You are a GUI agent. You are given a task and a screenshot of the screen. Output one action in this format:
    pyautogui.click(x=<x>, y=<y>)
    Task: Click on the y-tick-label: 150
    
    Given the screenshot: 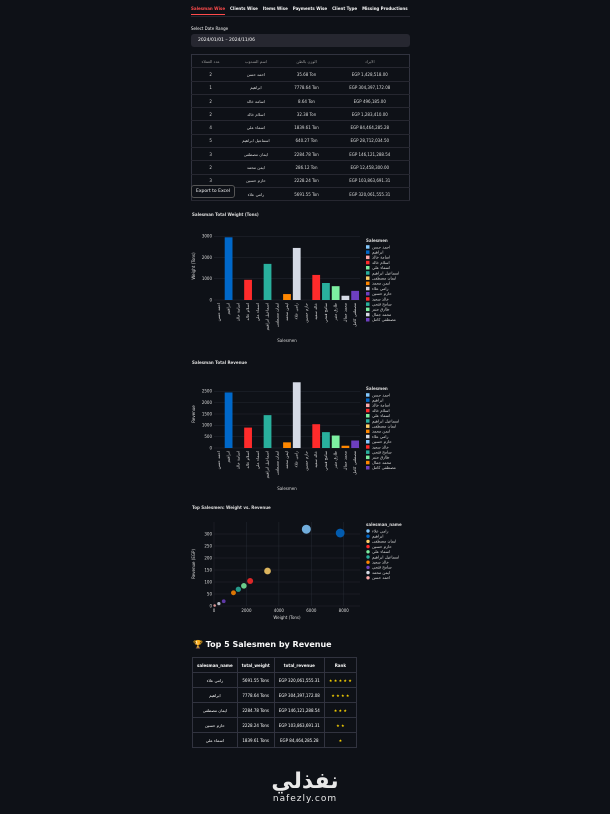 What is the action you would take?
    pyautogui.click(x=208, y=569)
    